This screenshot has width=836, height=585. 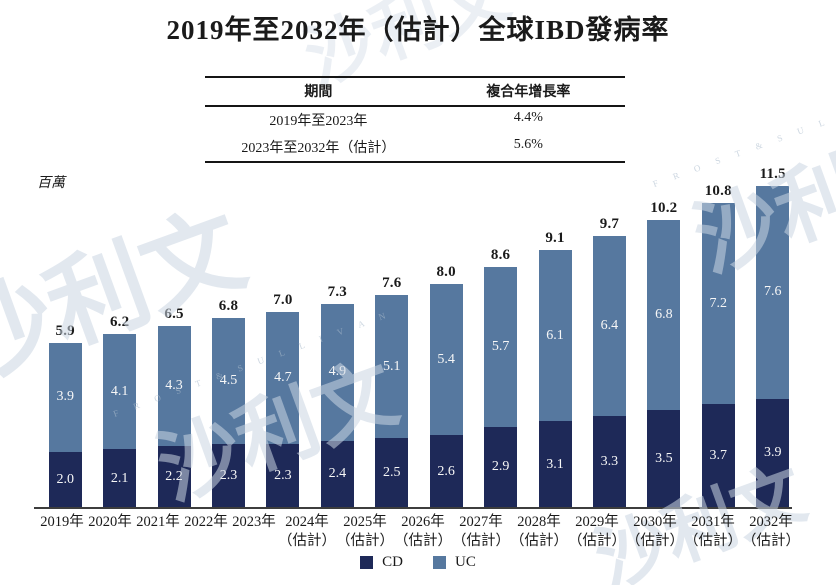 What do you see at coordinates (365, 522) in the screenshot?
I see `x-axis-label-year: 2025年` at bounding box center [365, 522].